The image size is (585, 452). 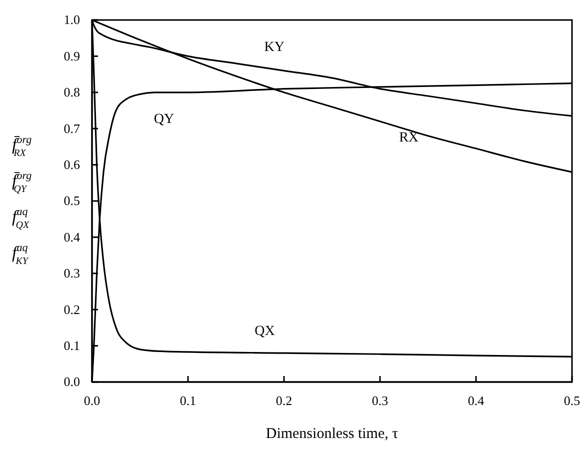 What do you see at coordinates (92, 400) in the screenshot?
I see `x-tick-label: 0.0` at bounding box center [92, 400].